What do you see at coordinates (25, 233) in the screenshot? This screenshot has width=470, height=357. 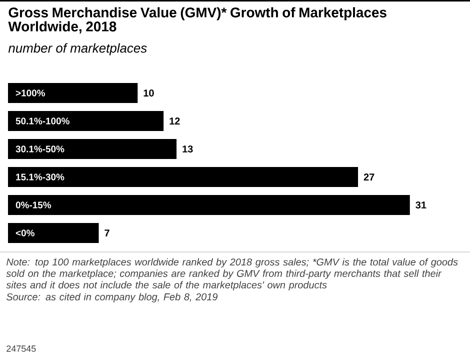 I see `y-tick-label: <0%` at bounding box center [25, 233].